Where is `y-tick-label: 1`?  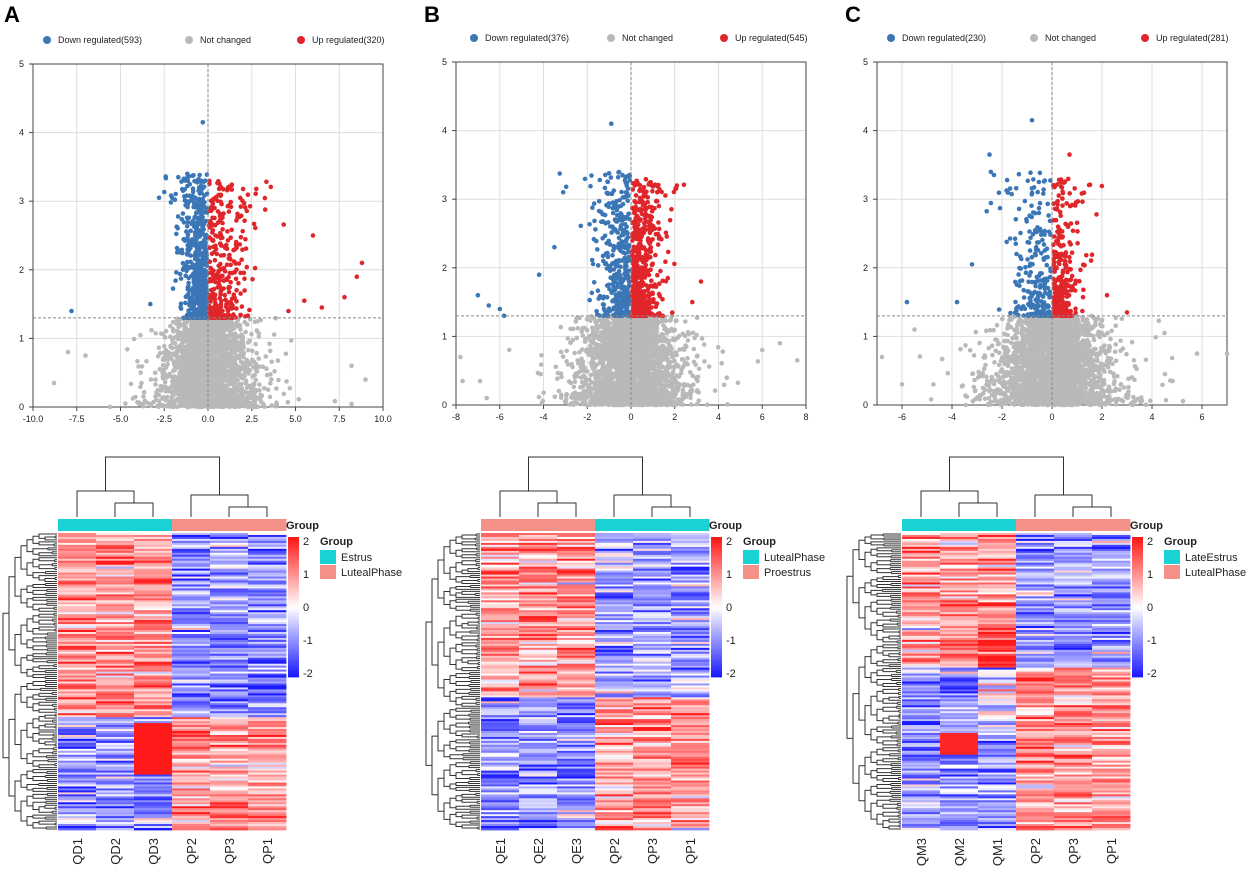 y-tick-label: 1 is located at coordinates (21, 338).